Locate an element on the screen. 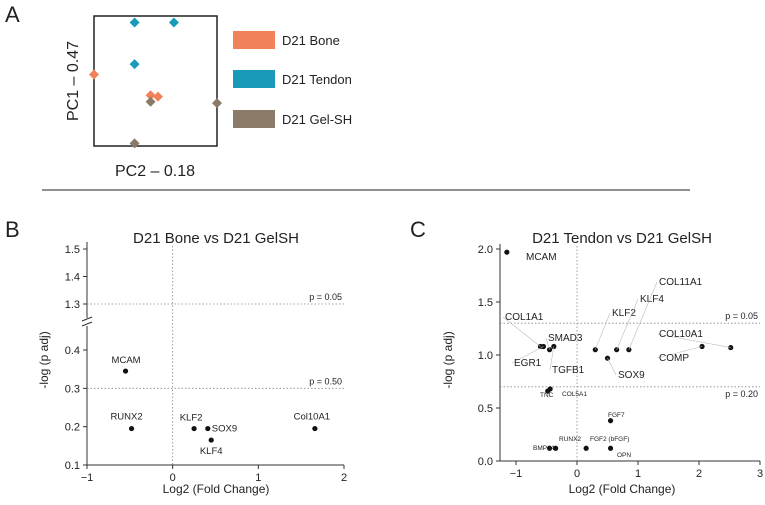 Image resolution: width=765 pixels, height=505 pixels. chart-b-y-tick-label: 0.4 is located at coordinates (72, 351).